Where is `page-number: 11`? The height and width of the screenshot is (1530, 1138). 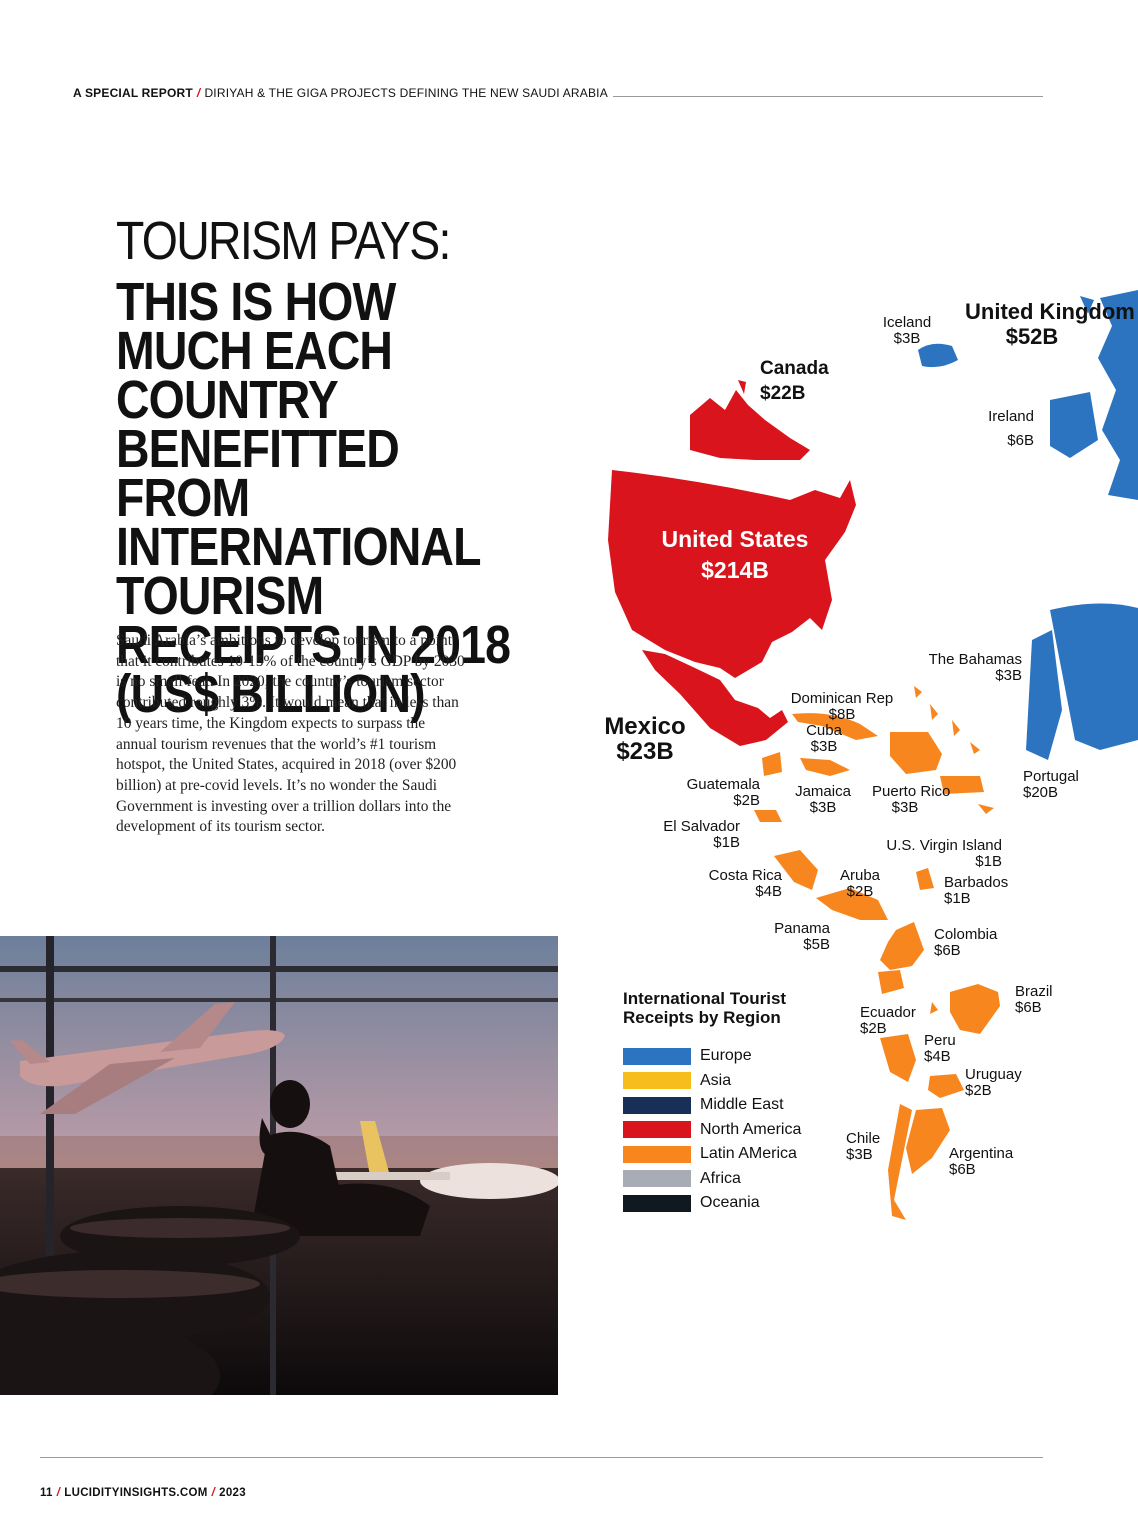 page-number: 11 is located at coordinates (46, 1493).